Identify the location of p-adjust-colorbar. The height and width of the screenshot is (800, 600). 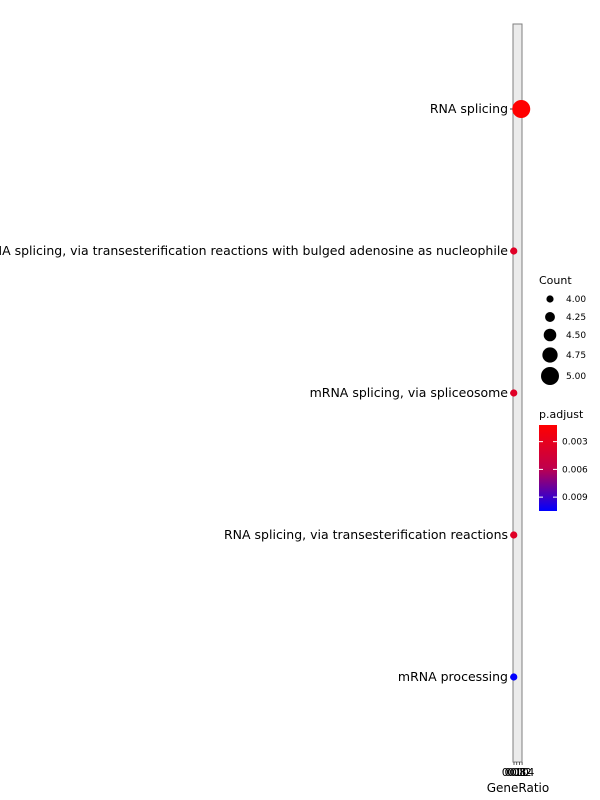
(548, 468).